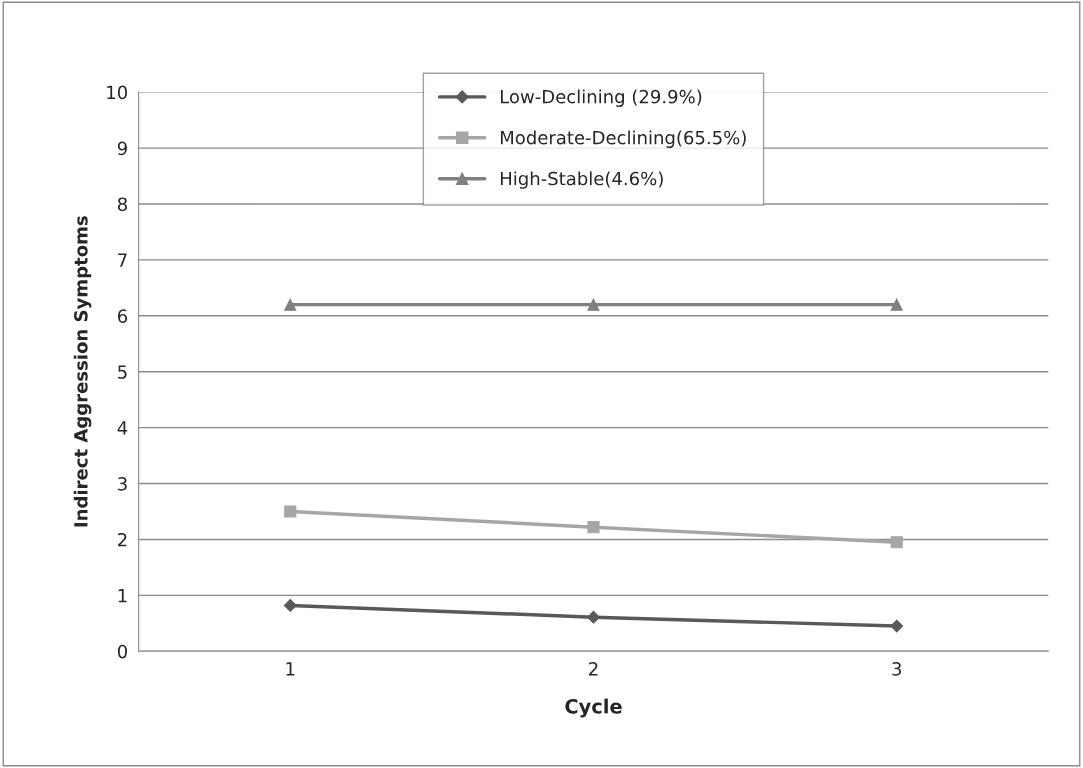  I want to click on y-tick-label: 5, so click(122, 372).